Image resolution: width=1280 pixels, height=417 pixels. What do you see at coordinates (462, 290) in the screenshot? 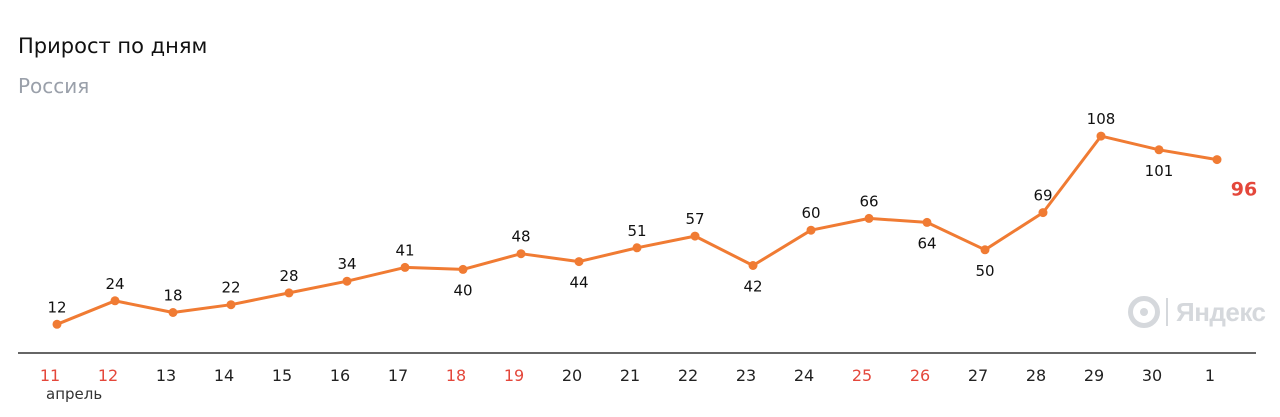
I see `data-label: 40` at bounding box center [462, 290].